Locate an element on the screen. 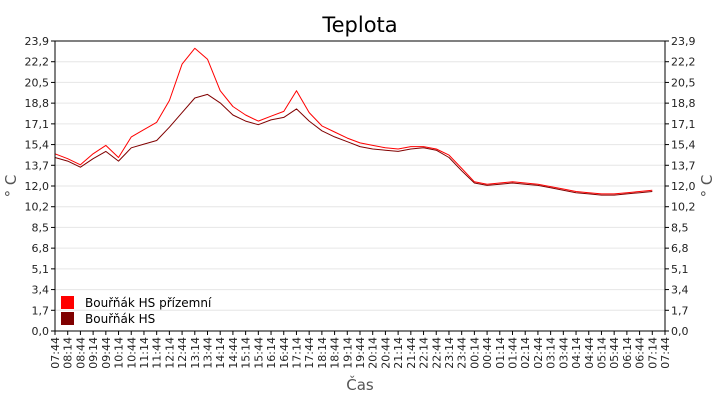 This screenshot has width=720, height=400. x-axis-label: Čas is located at coordinates (360, 384).